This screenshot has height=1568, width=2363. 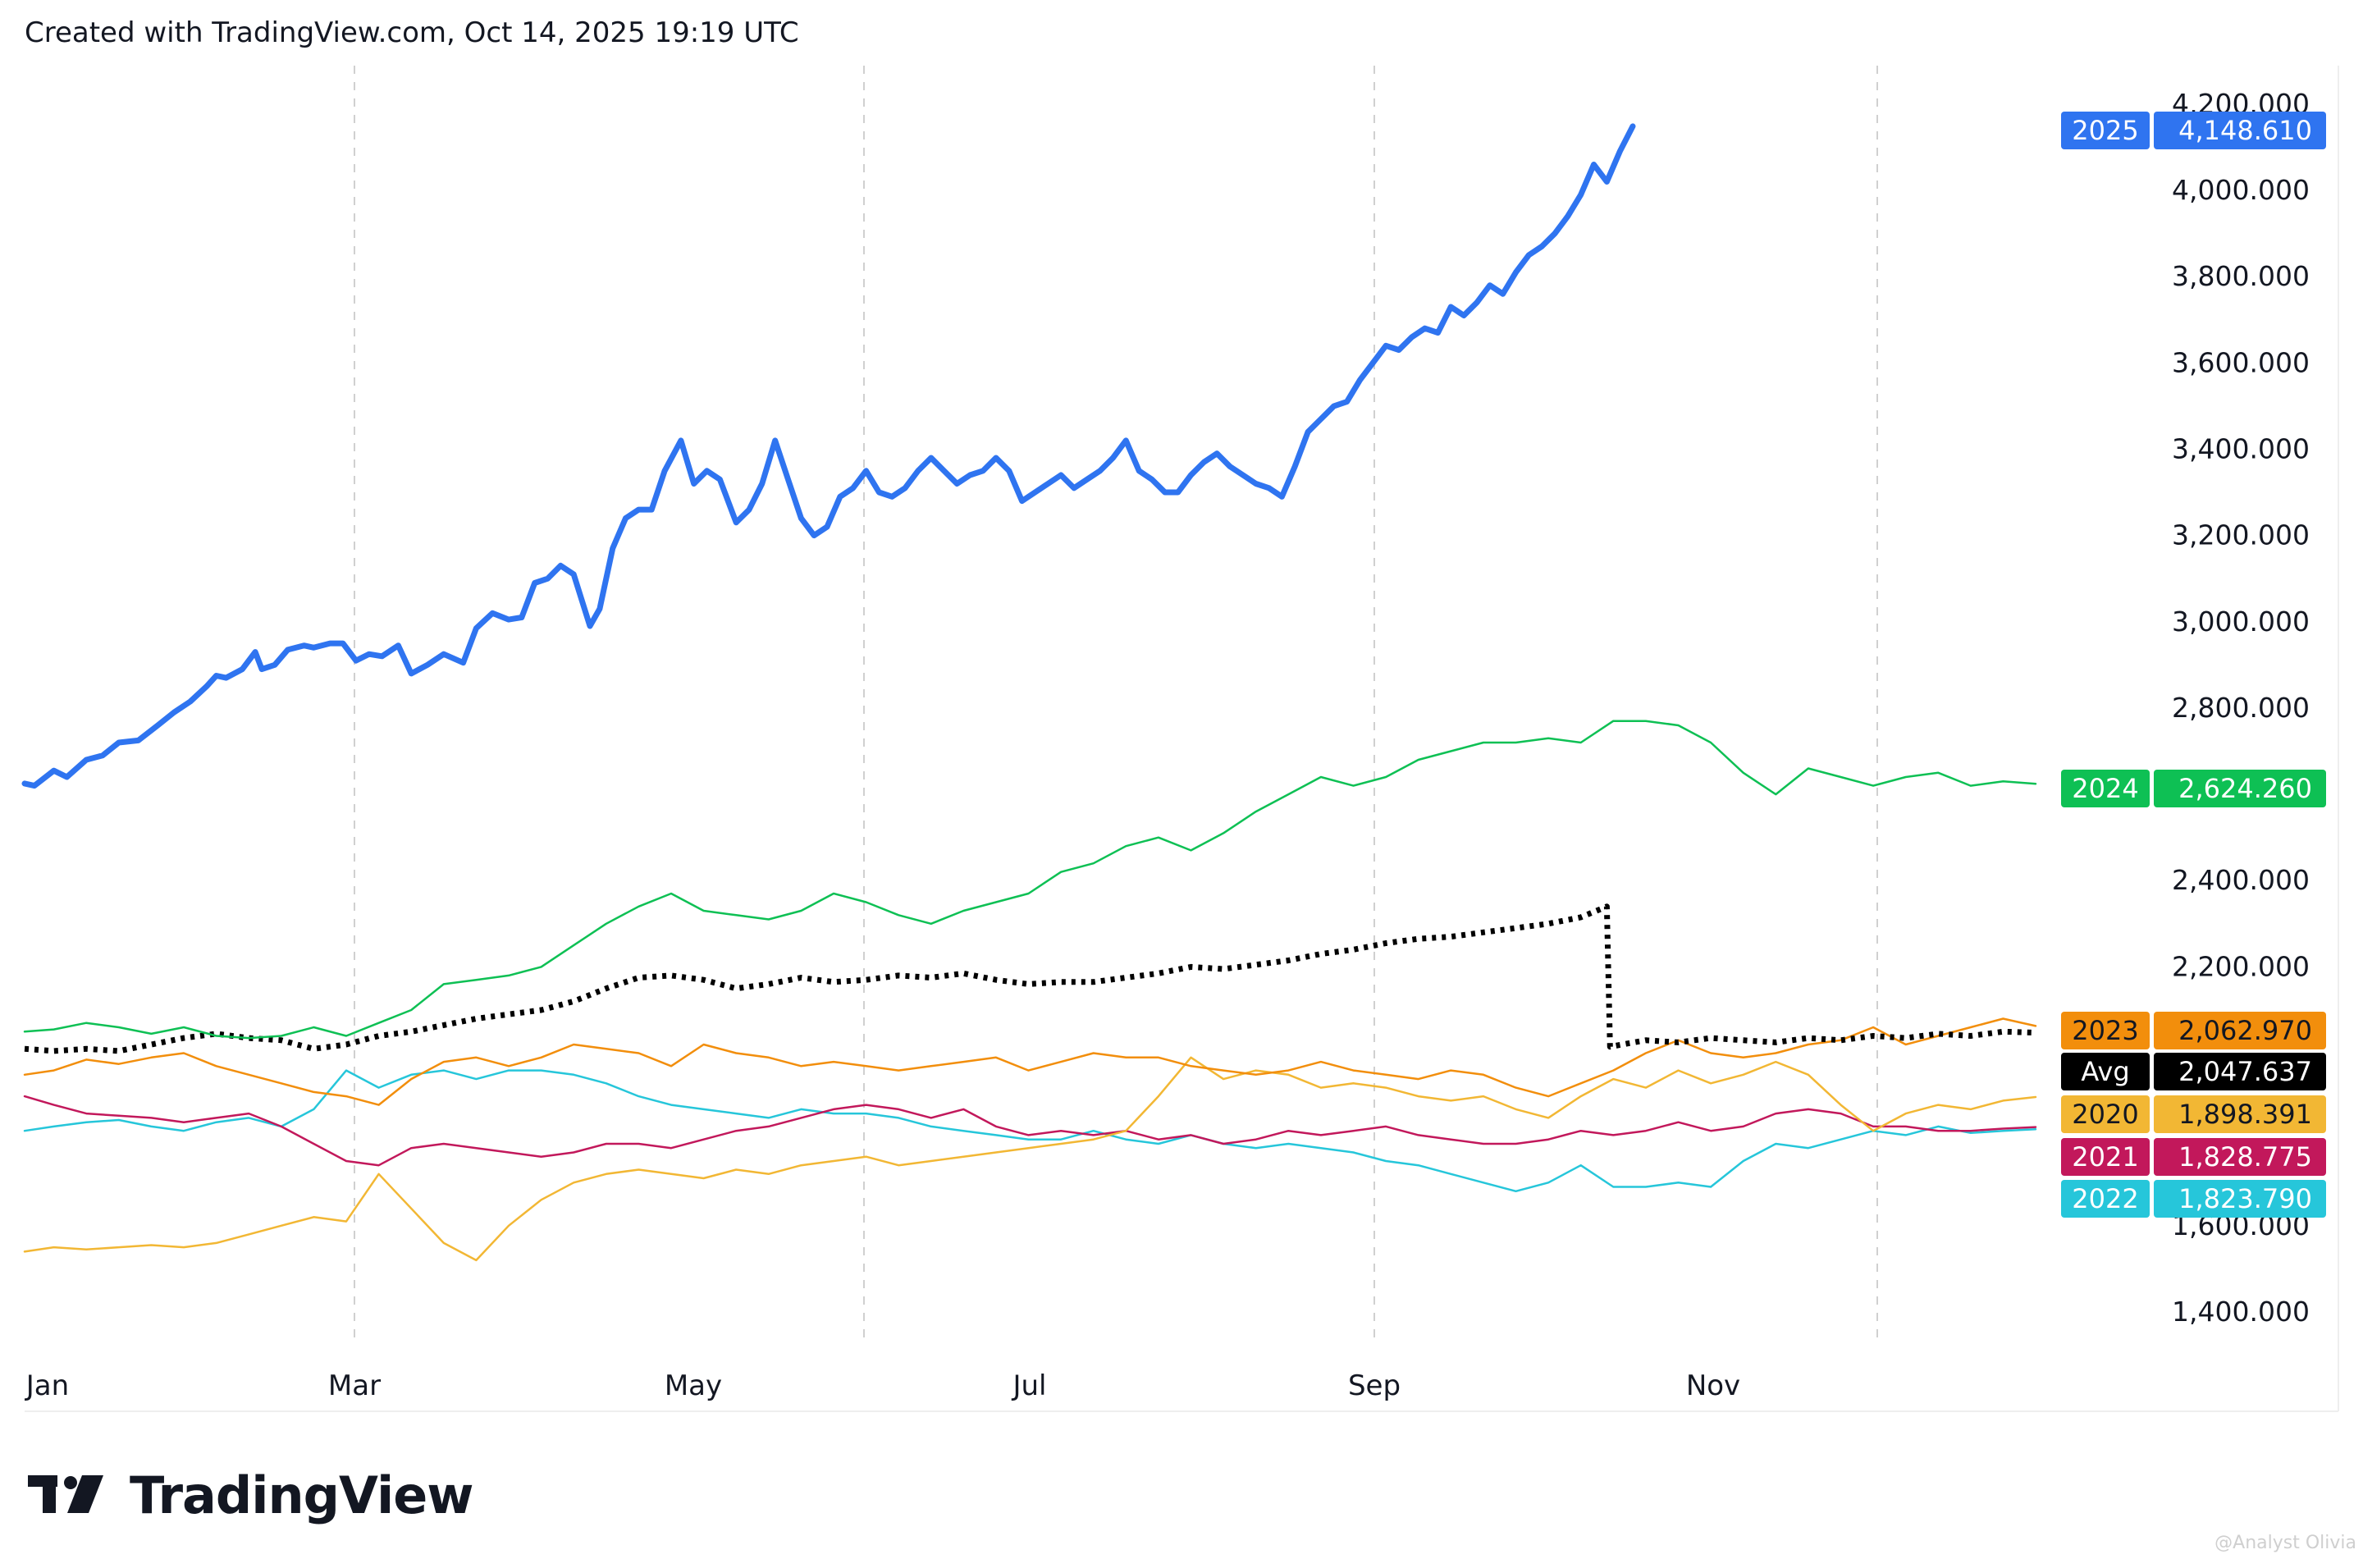 What do you see at coordinates (2245, 788) in the screenshot?
I see `price-label-value: 2,624.260` at bounding box center [2245, 788].